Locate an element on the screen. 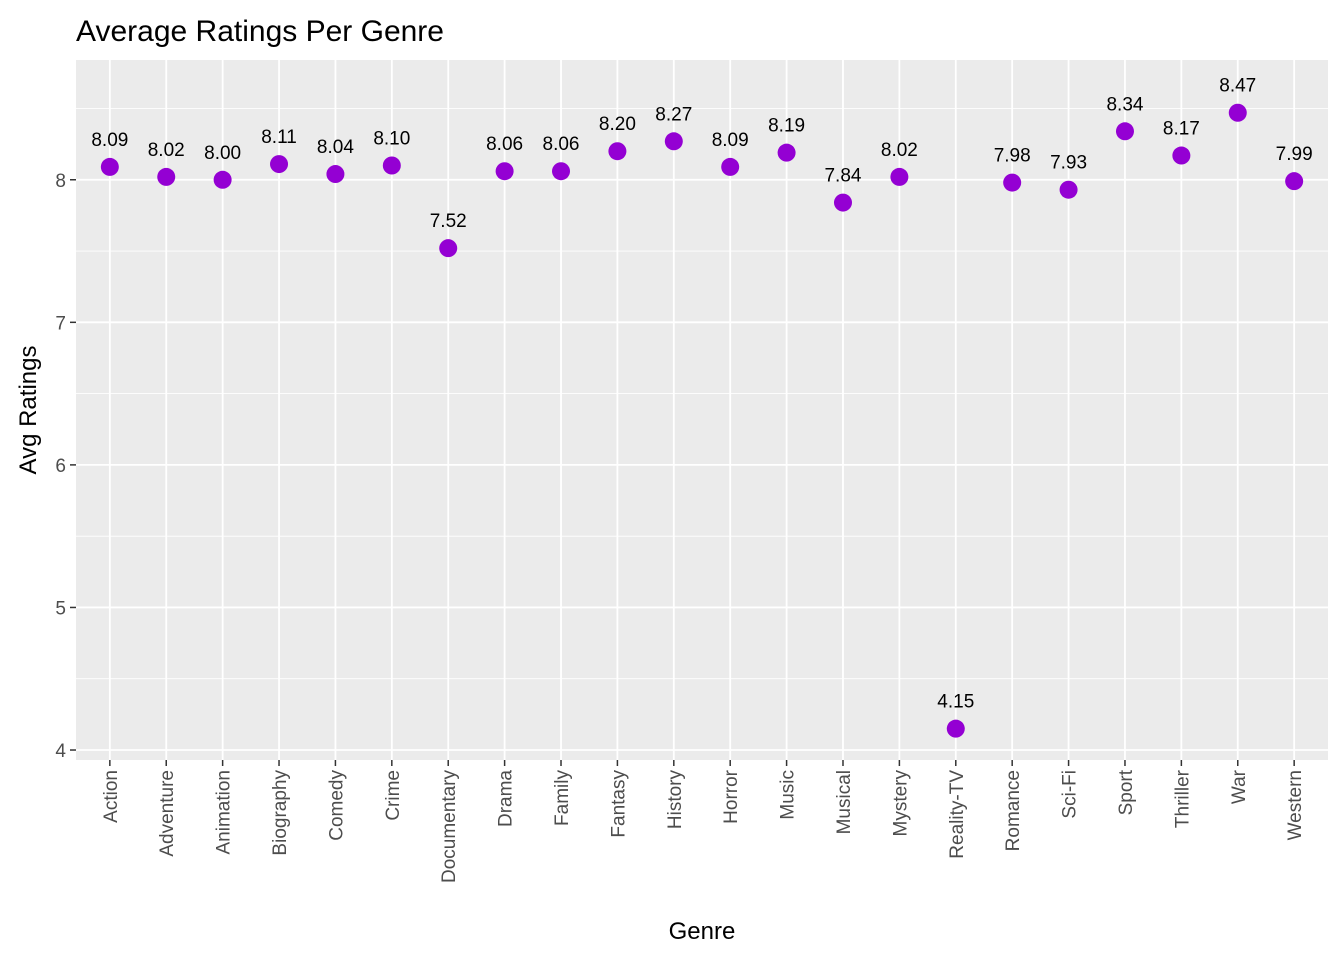  x-tick-label: Animation is located at coordinates (224, 812).